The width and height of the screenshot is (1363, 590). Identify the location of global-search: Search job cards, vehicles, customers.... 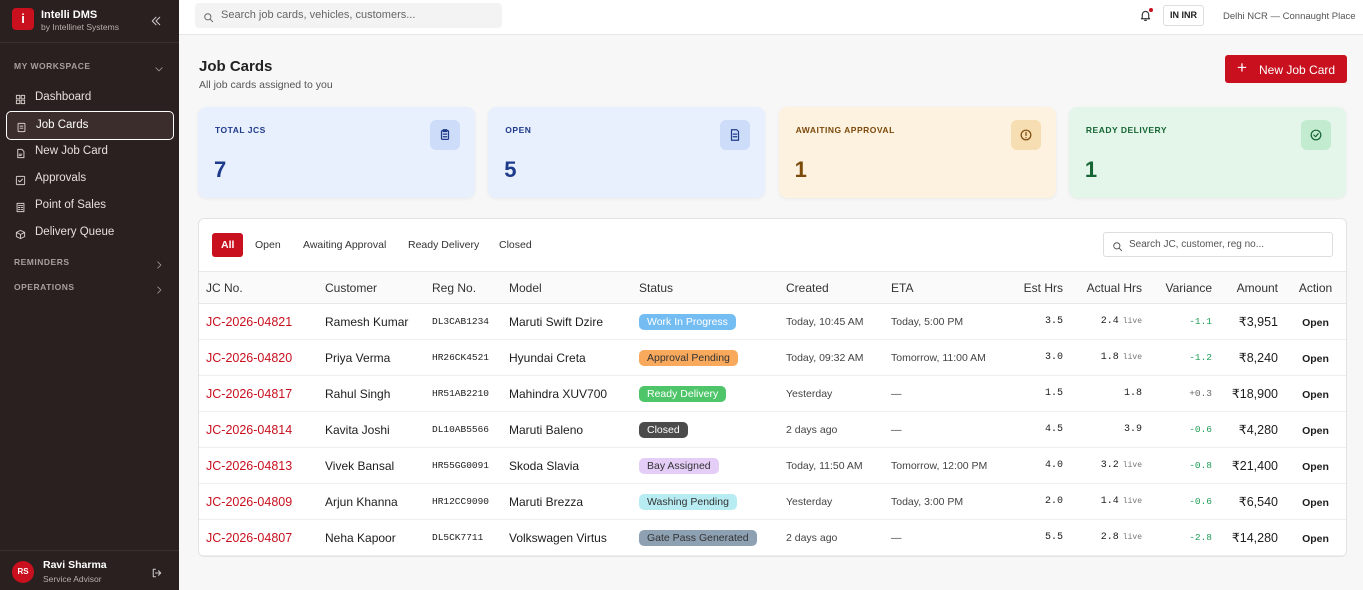
(348, 15).